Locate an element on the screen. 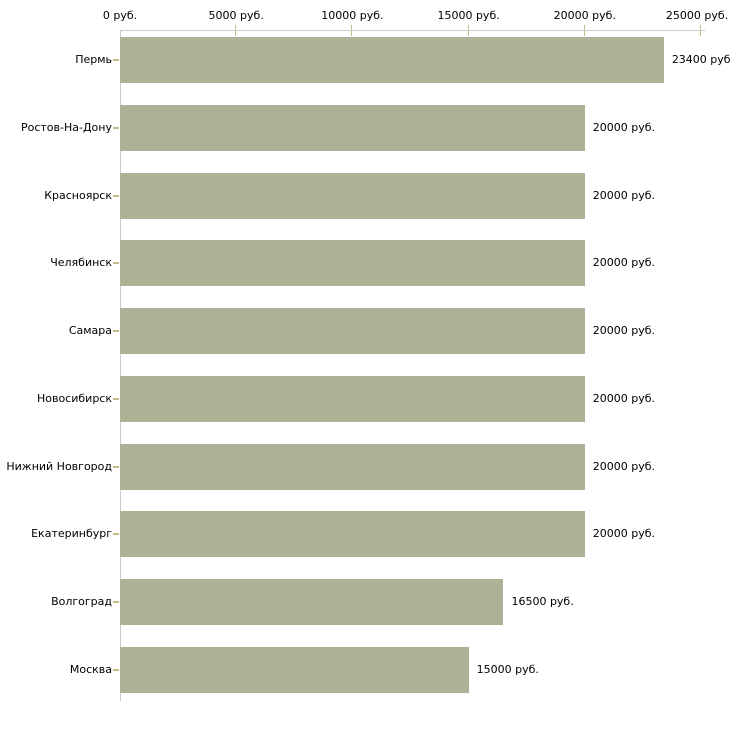 The height and width of the screenshot is (730, 730). category-label: Нижний Новгород is located at coordinates (59, 466).